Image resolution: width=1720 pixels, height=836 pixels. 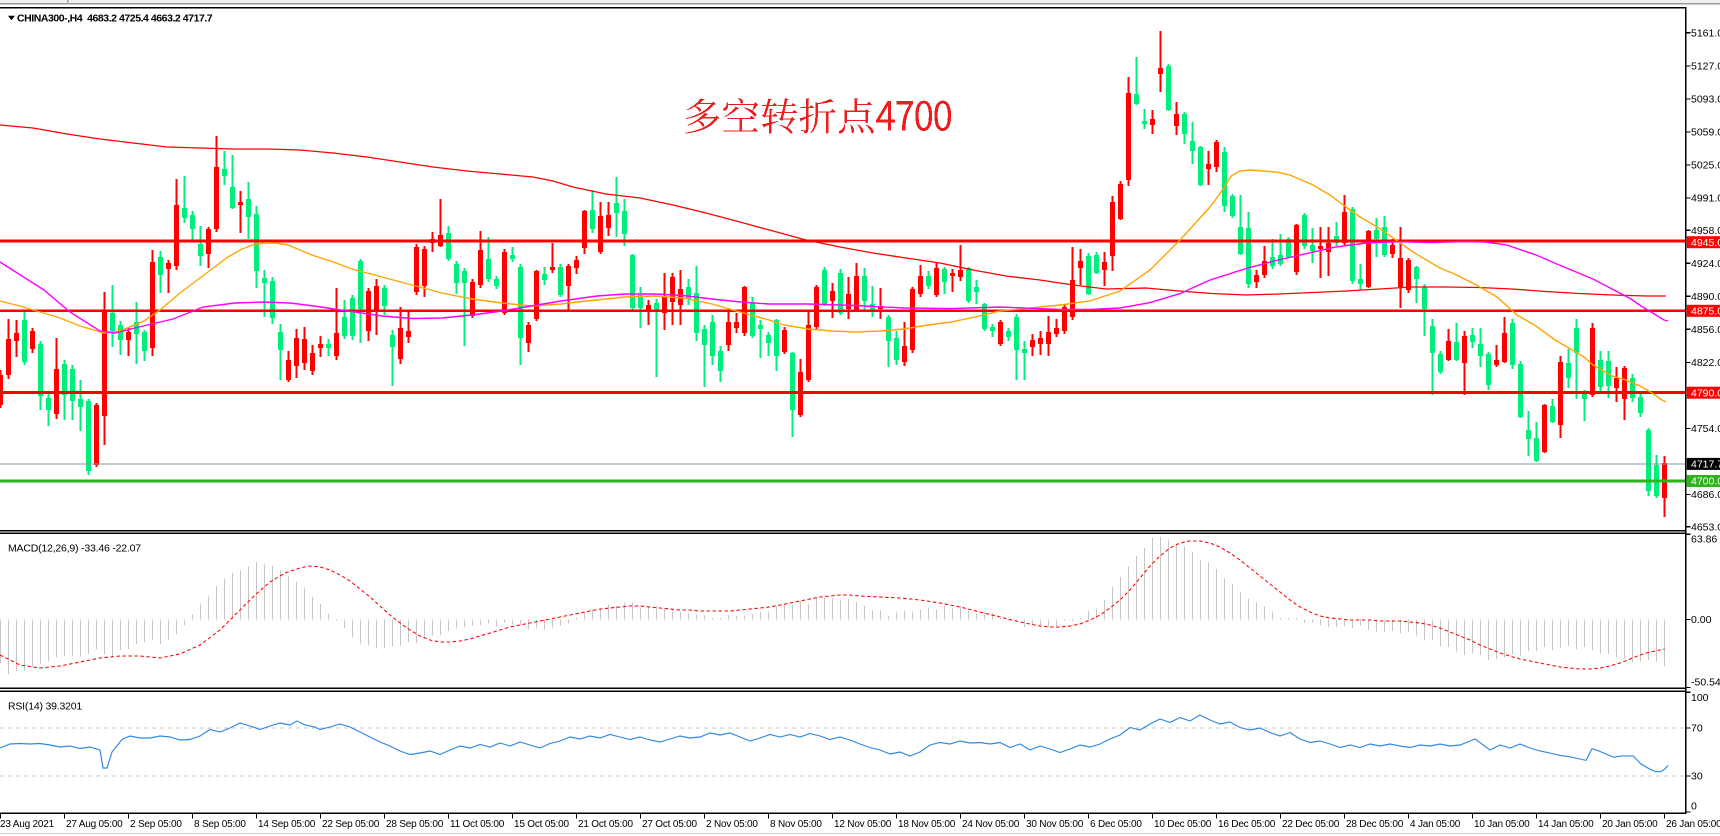 I want to click on svg-text: 8 Sep 05:00, so click(x=220, y=824).